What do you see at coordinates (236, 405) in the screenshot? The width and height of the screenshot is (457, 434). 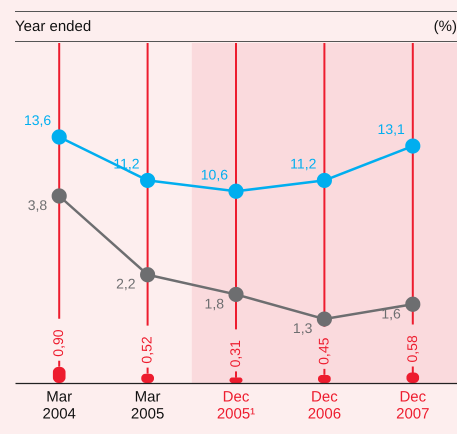 I see `x-tick-label: Dec 2005¹` at bounding box center [236, 405].